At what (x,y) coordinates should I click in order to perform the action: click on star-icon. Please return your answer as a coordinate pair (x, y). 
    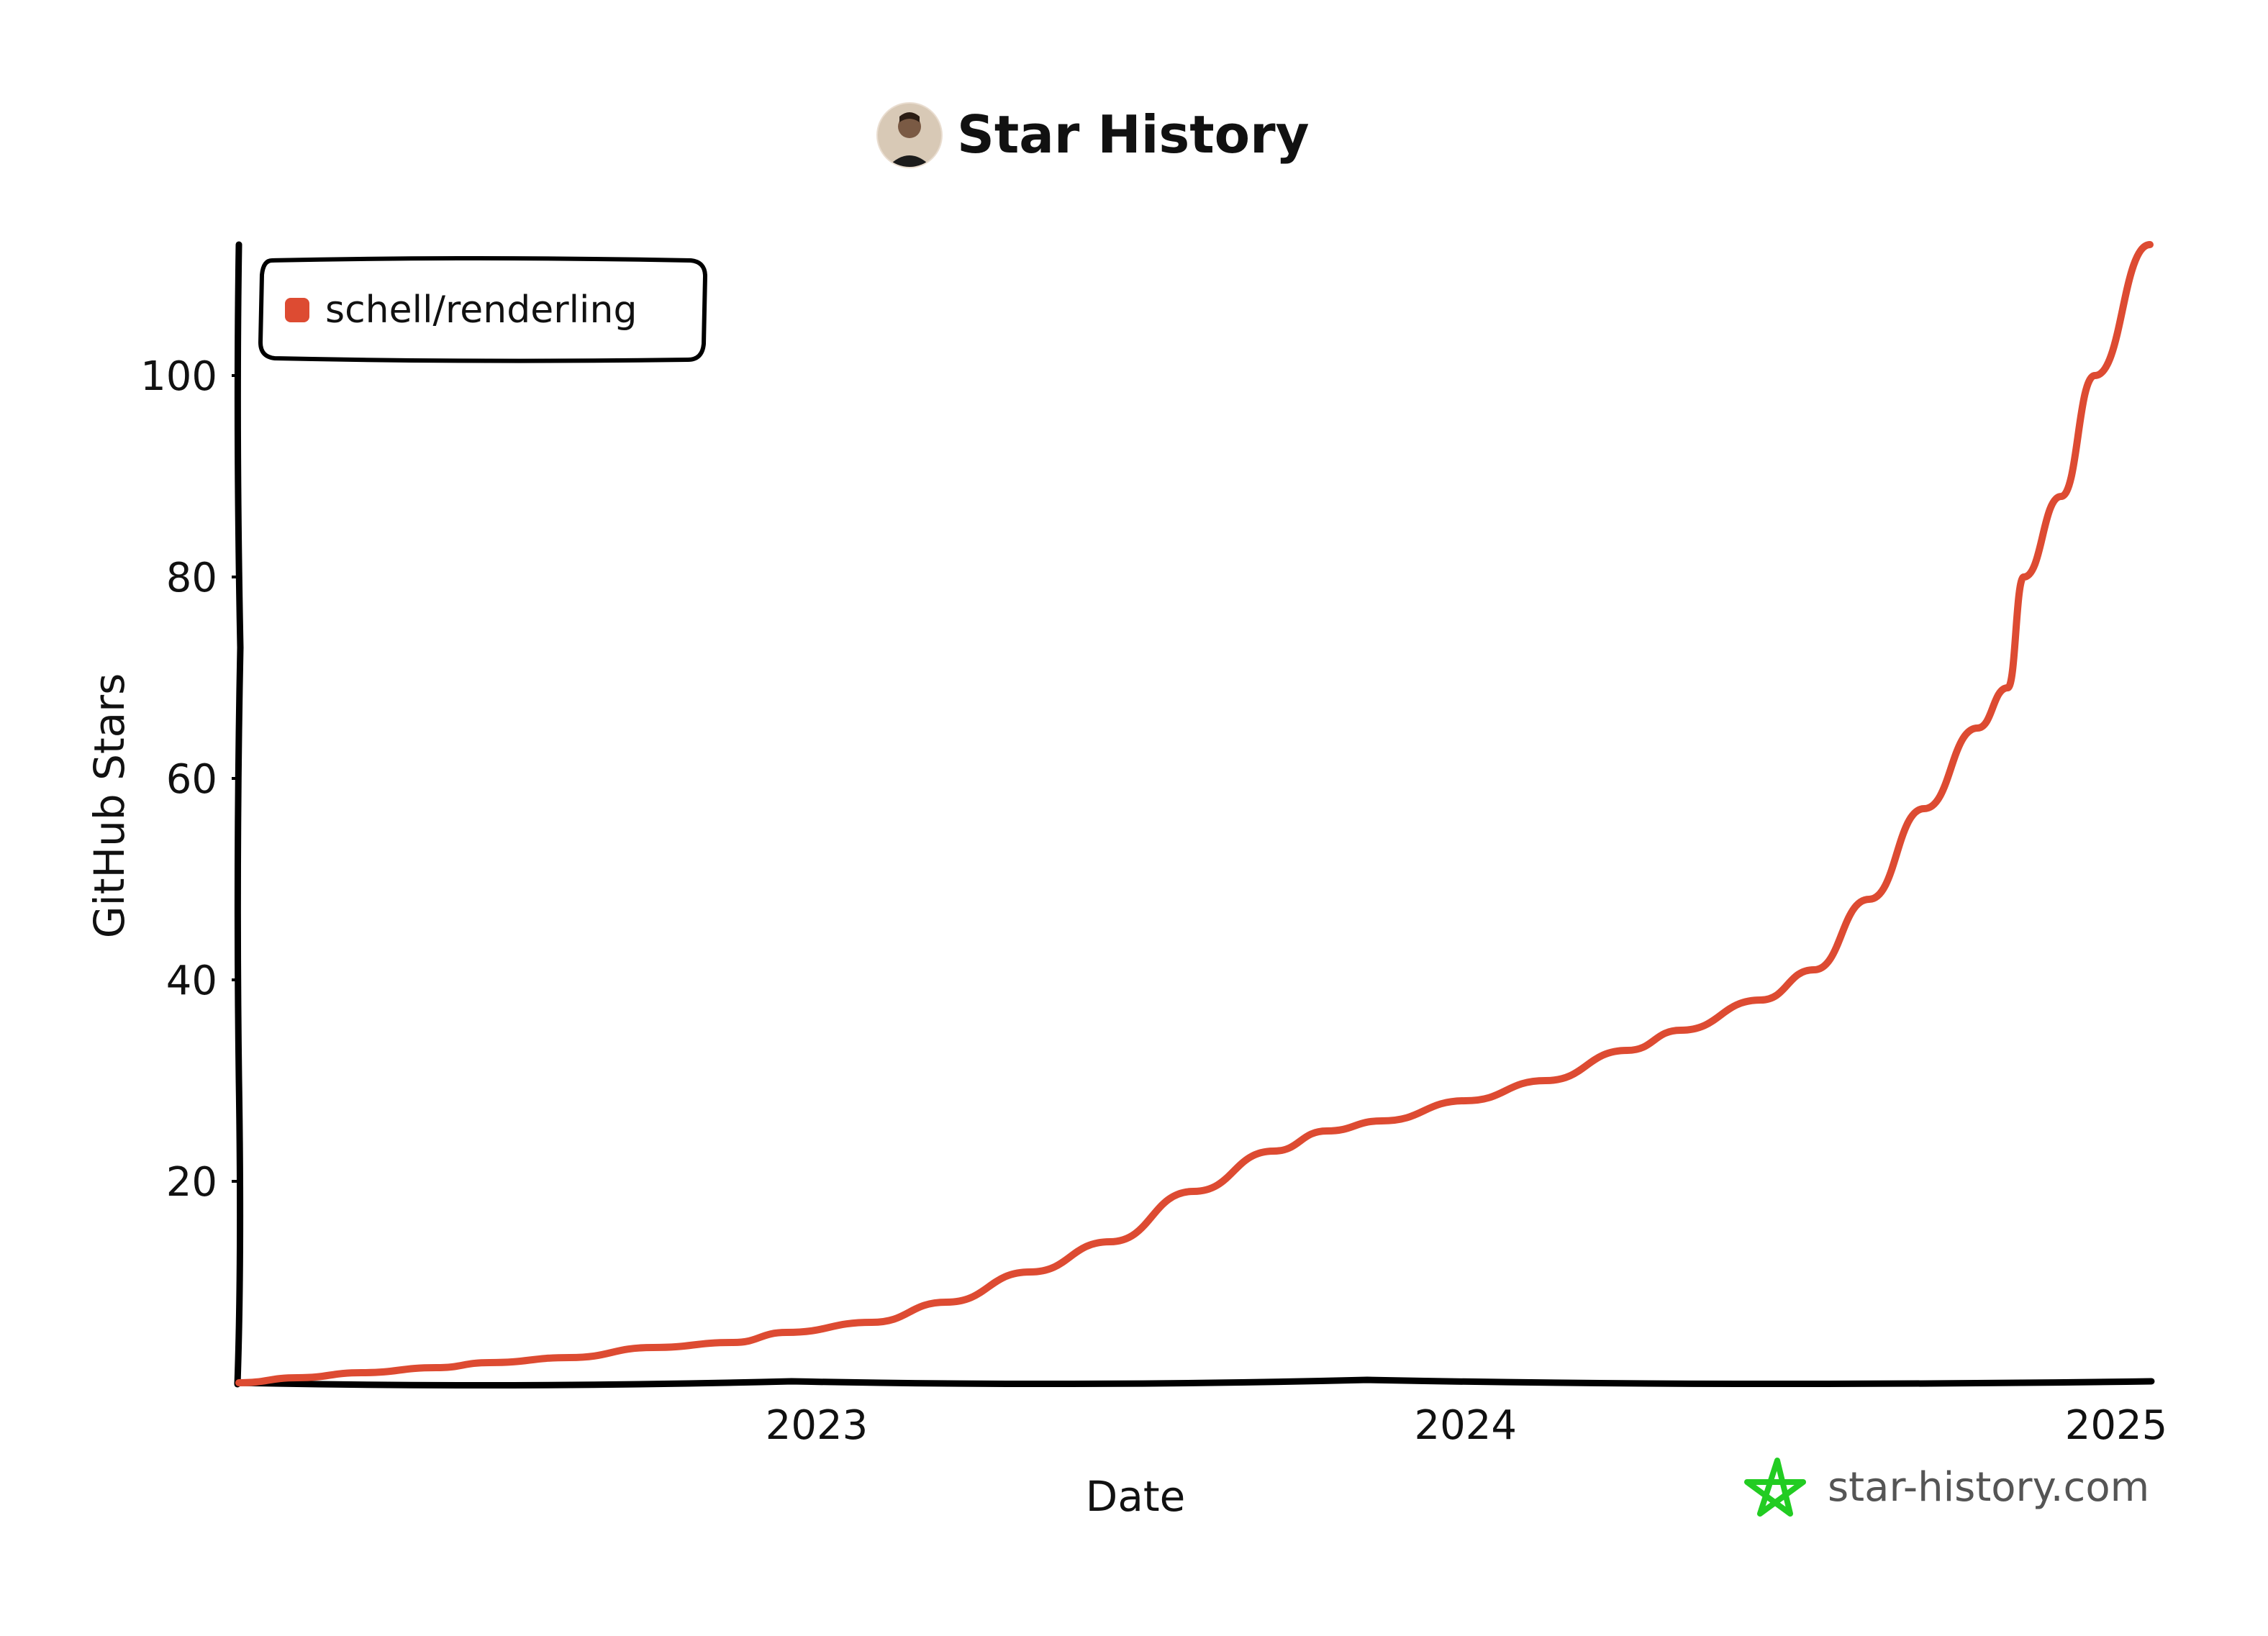
    Looking at the image, I should click on (1775, 1488).